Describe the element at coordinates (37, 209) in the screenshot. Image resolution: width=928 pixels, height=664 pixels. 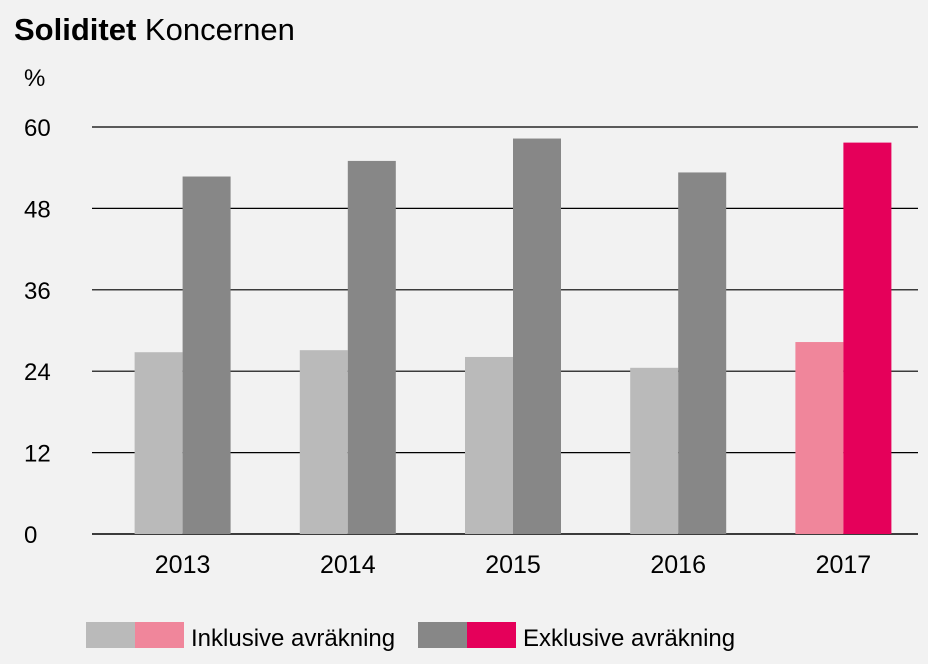
I see `y-tick-label-48: 48` at that location.